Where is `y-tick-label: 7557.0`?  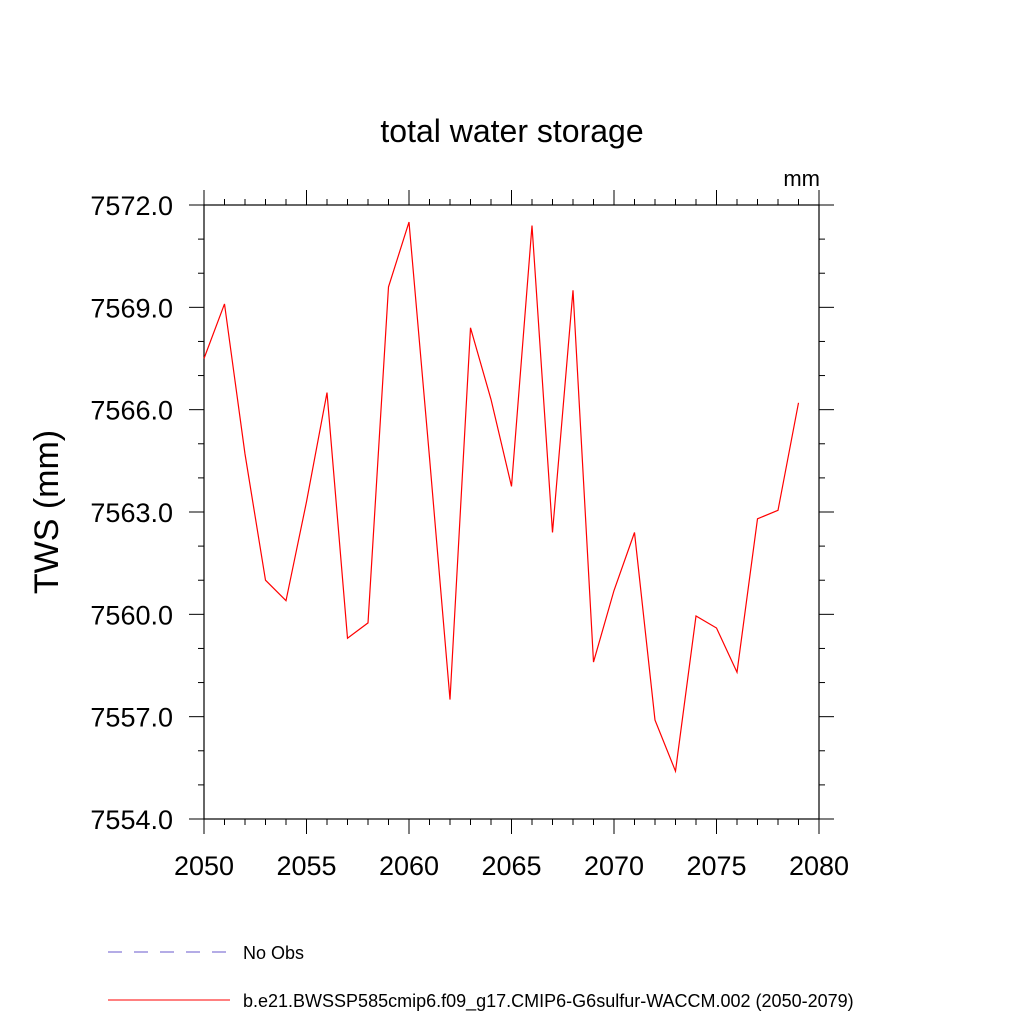
y-tick-label: 7557.0 is located at coordinates (131, 718).